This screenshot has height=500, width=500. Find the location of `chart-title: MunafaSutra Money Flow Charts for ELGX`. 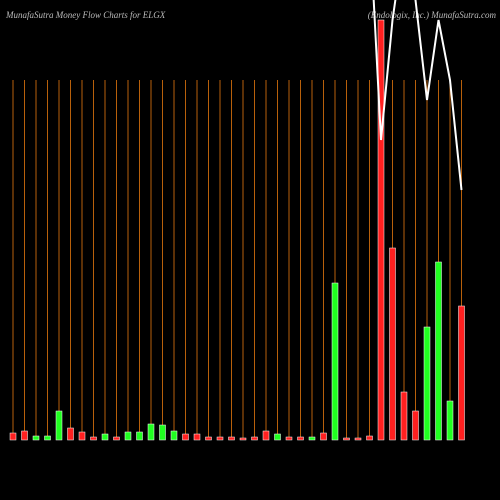

chart-title: MunafaSutra Money Flow Charts for ELGX is located at coordinates (85, 15).